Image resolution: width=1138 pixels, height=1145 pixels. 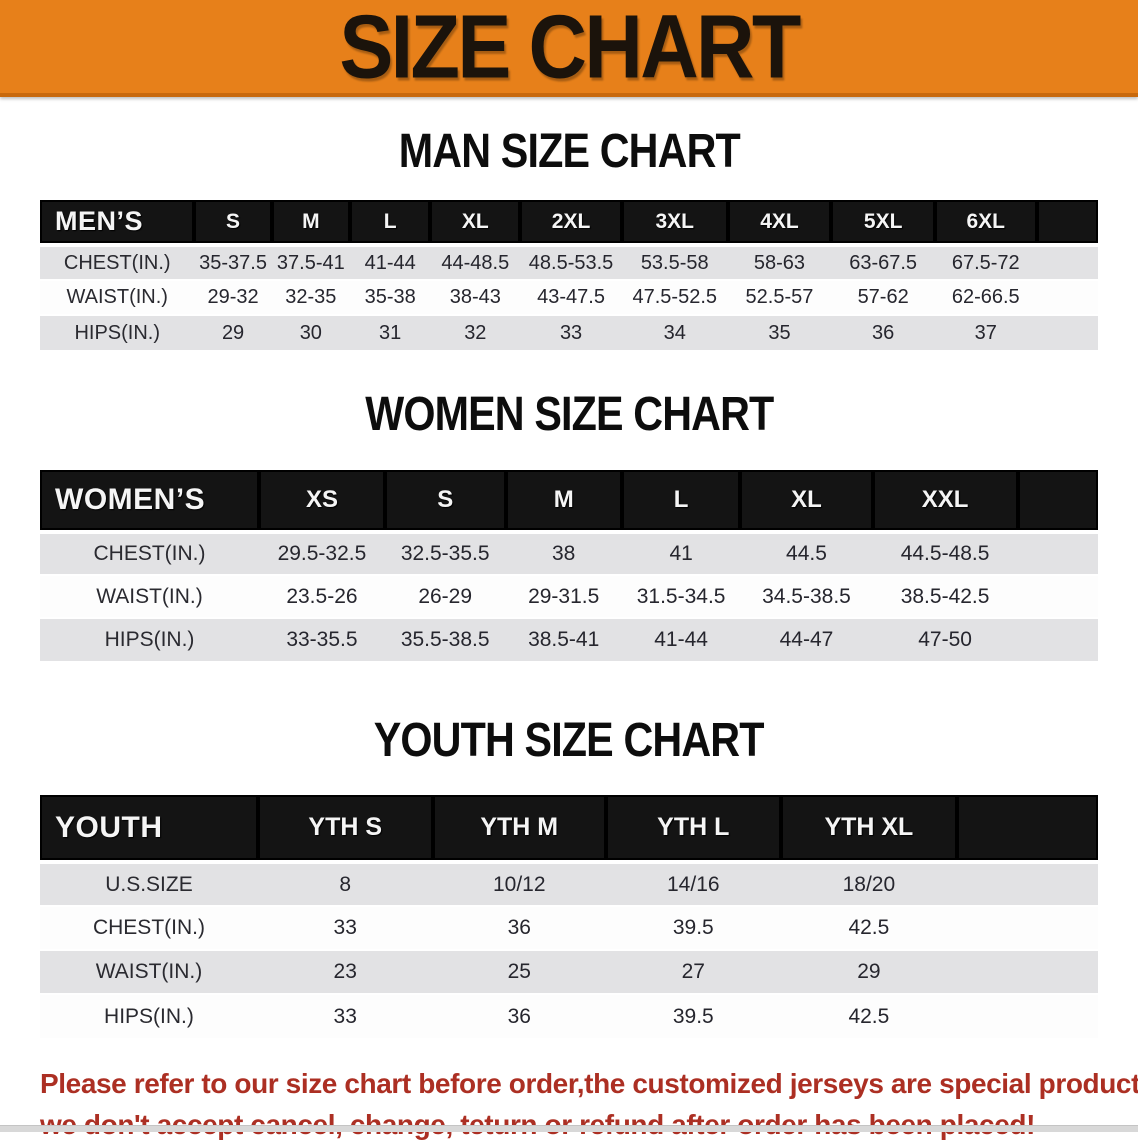 I want to click on size-value: 35.5-38.5, so click(x=445, y=639).